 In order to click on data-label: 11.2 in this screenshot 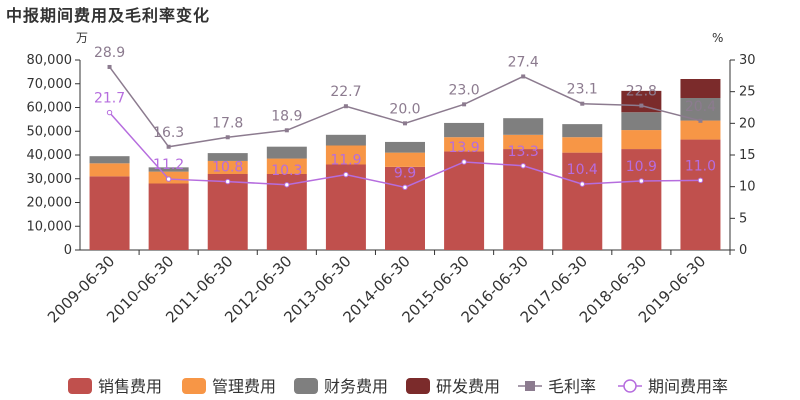, I will do `click(168, 165)`.